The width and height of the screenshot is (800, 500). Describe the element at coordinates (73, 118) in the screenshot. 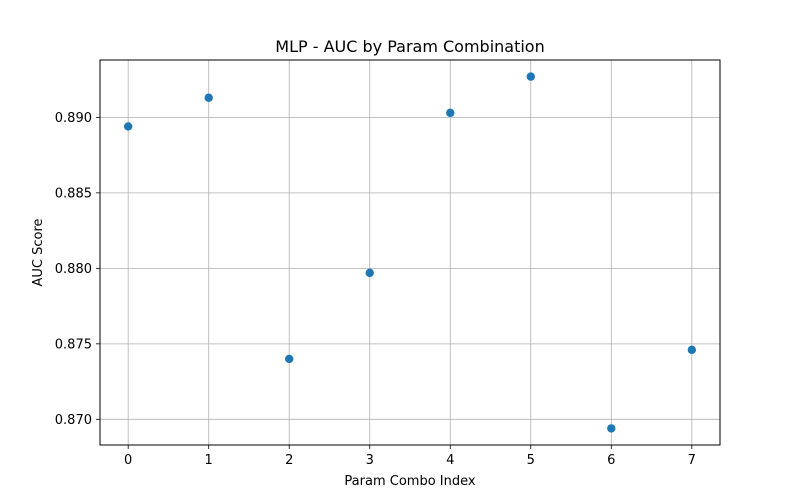

I see `y-tick-label: 0.890` at that location.